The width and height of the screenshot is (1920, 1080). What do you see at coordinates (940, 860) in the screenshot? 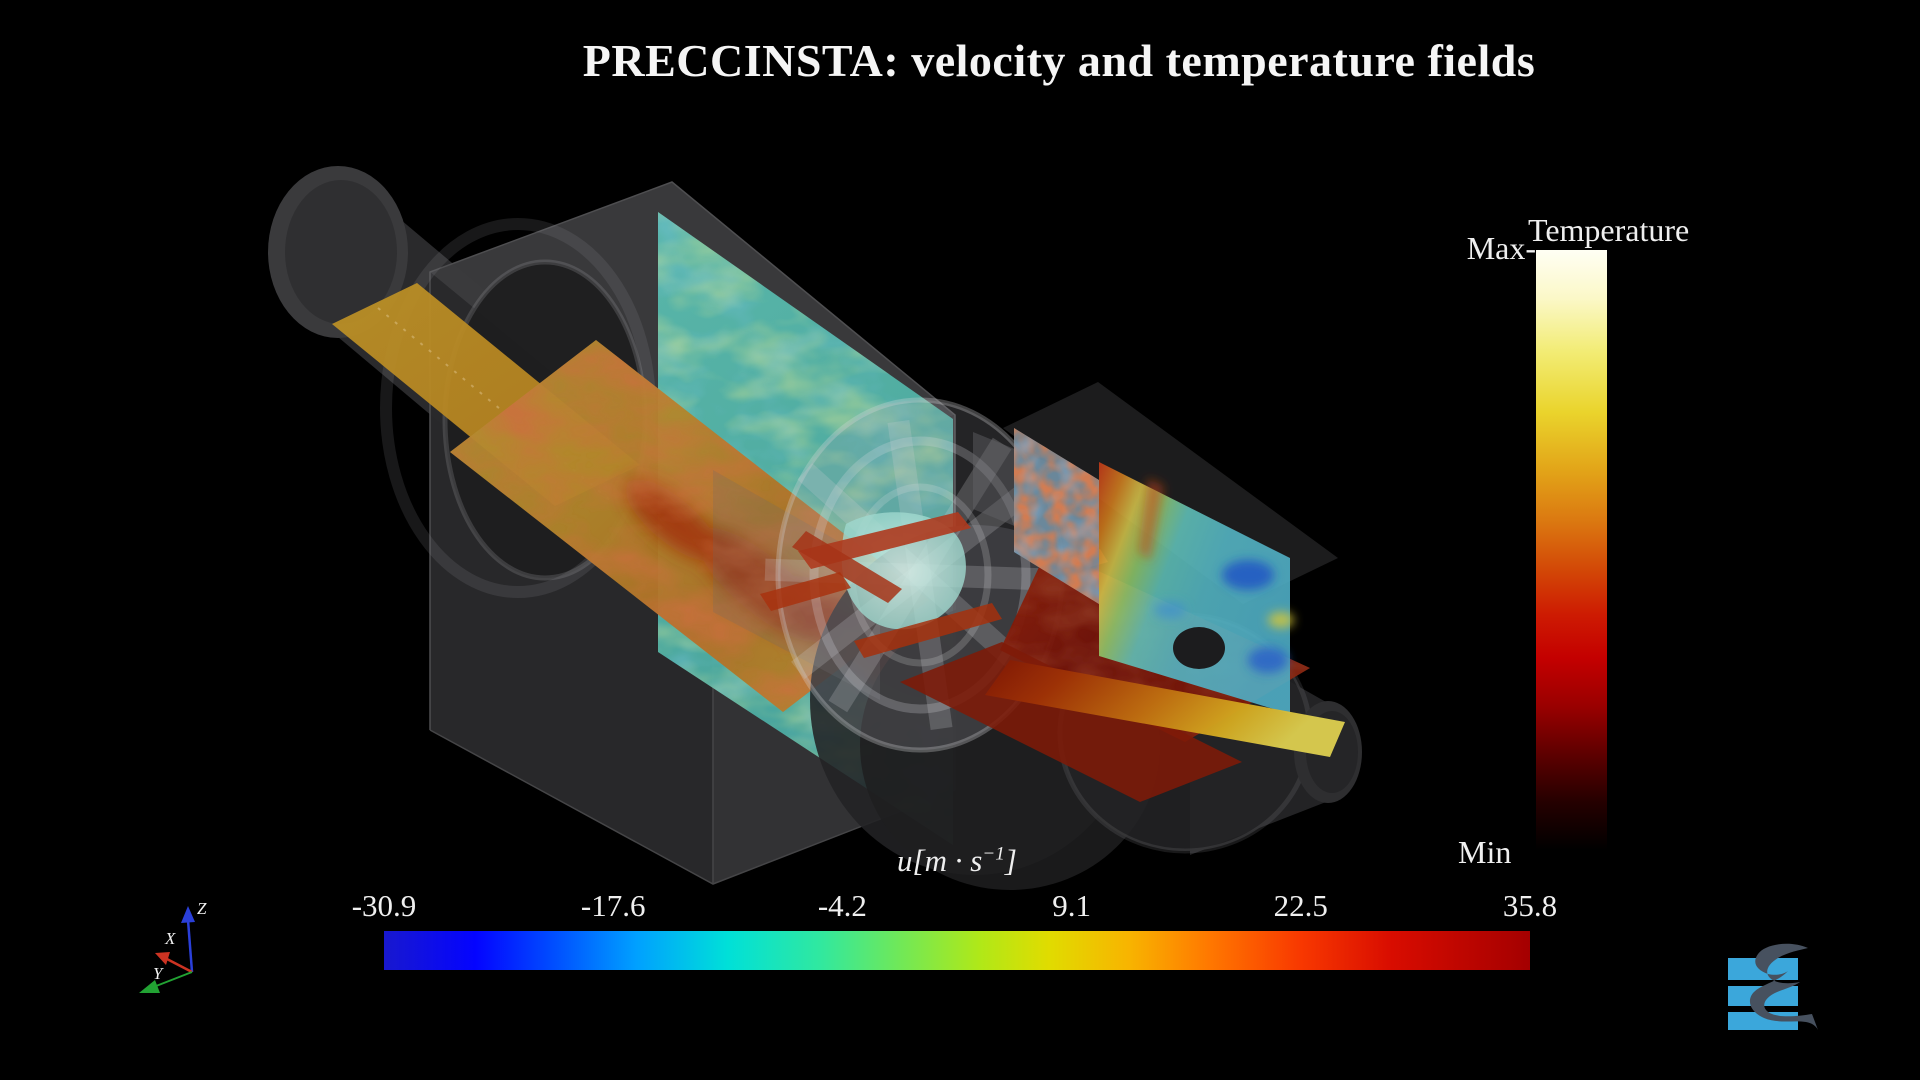
I see `velocity-title-main: u[m · s` at bounding box center [940, 860].